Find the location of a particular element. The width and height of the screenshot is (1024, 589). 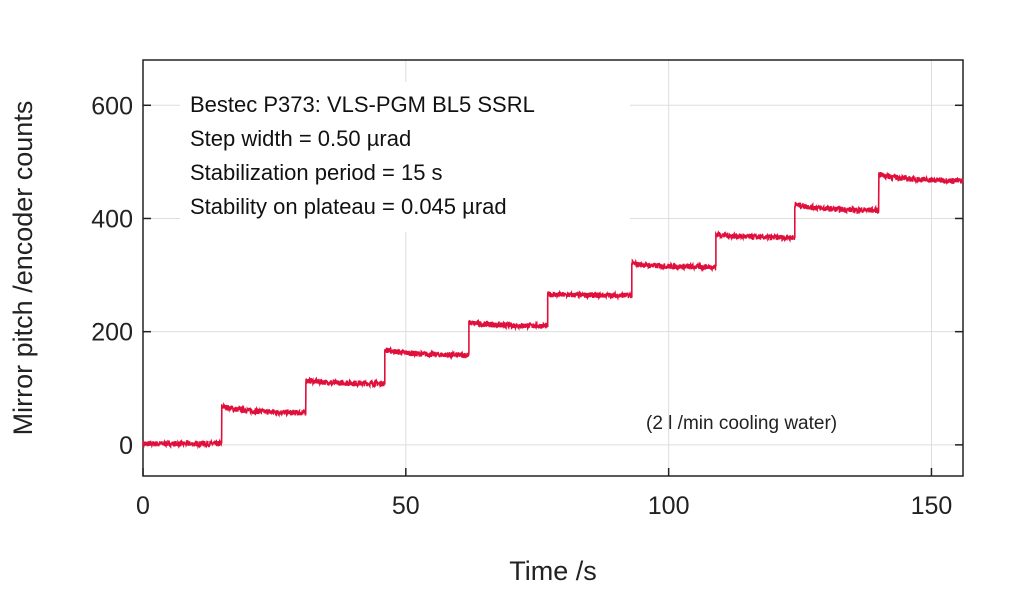

annotation-line-4: Stability on plateau = 0.045 µrad is located at coordinates (348, 206).